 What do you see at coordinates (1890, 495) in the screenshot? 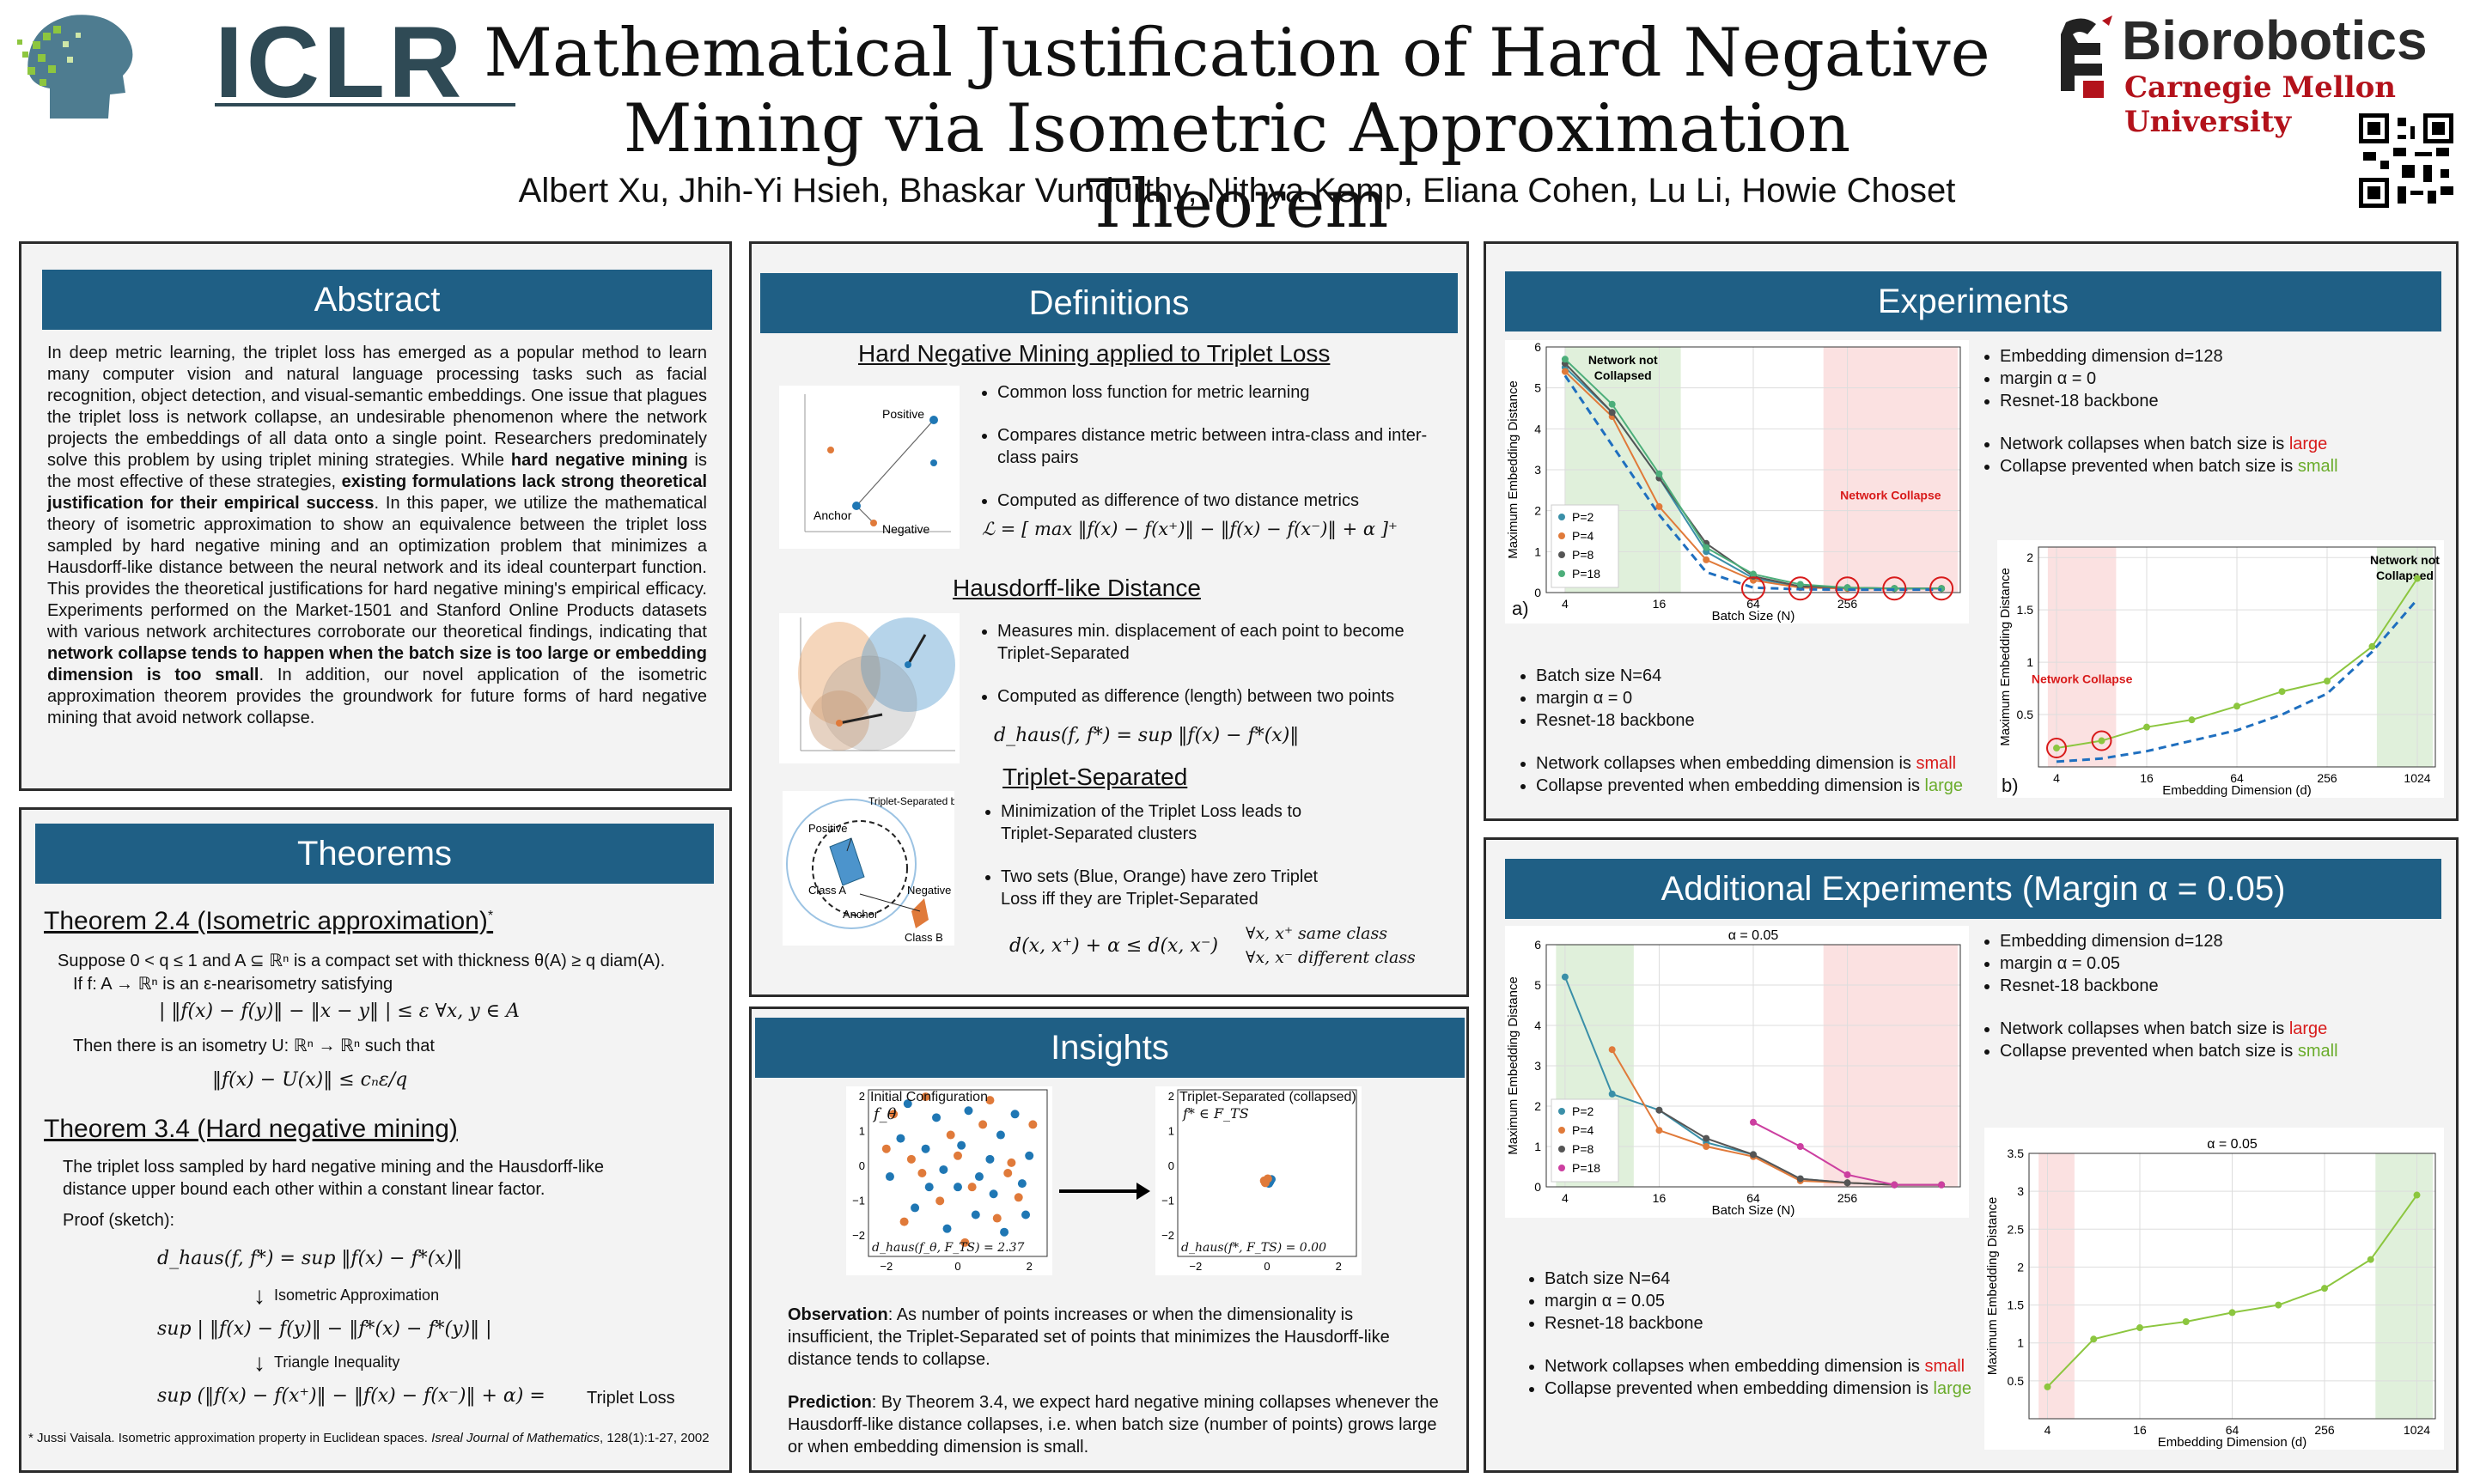
I see `region-label: Network Collapse` at bounding box center [1890, 495].